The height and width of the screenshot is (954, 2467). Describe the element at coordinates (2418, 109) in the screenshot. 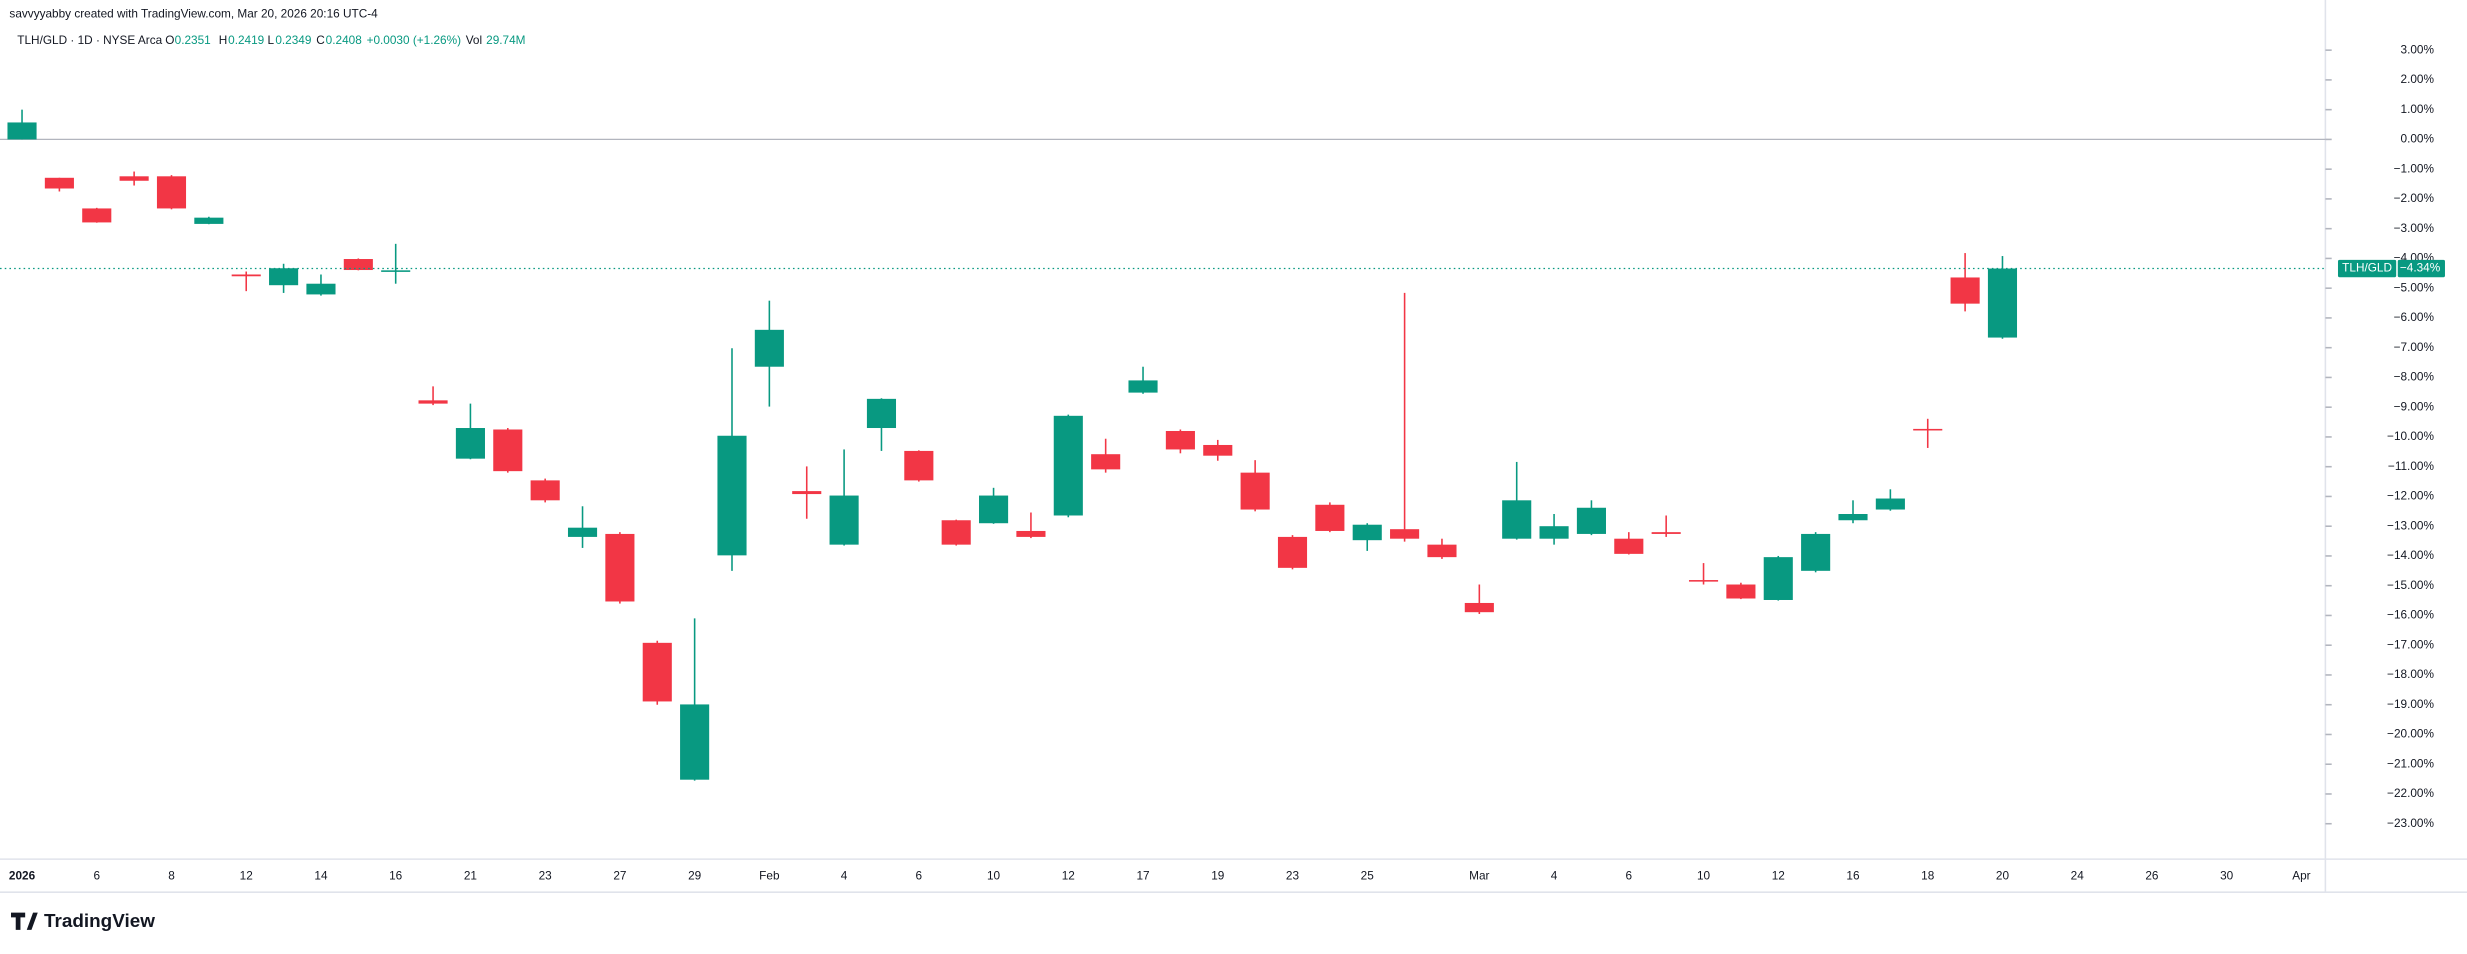

I see `y-tick-label: 1.00%` at that location.